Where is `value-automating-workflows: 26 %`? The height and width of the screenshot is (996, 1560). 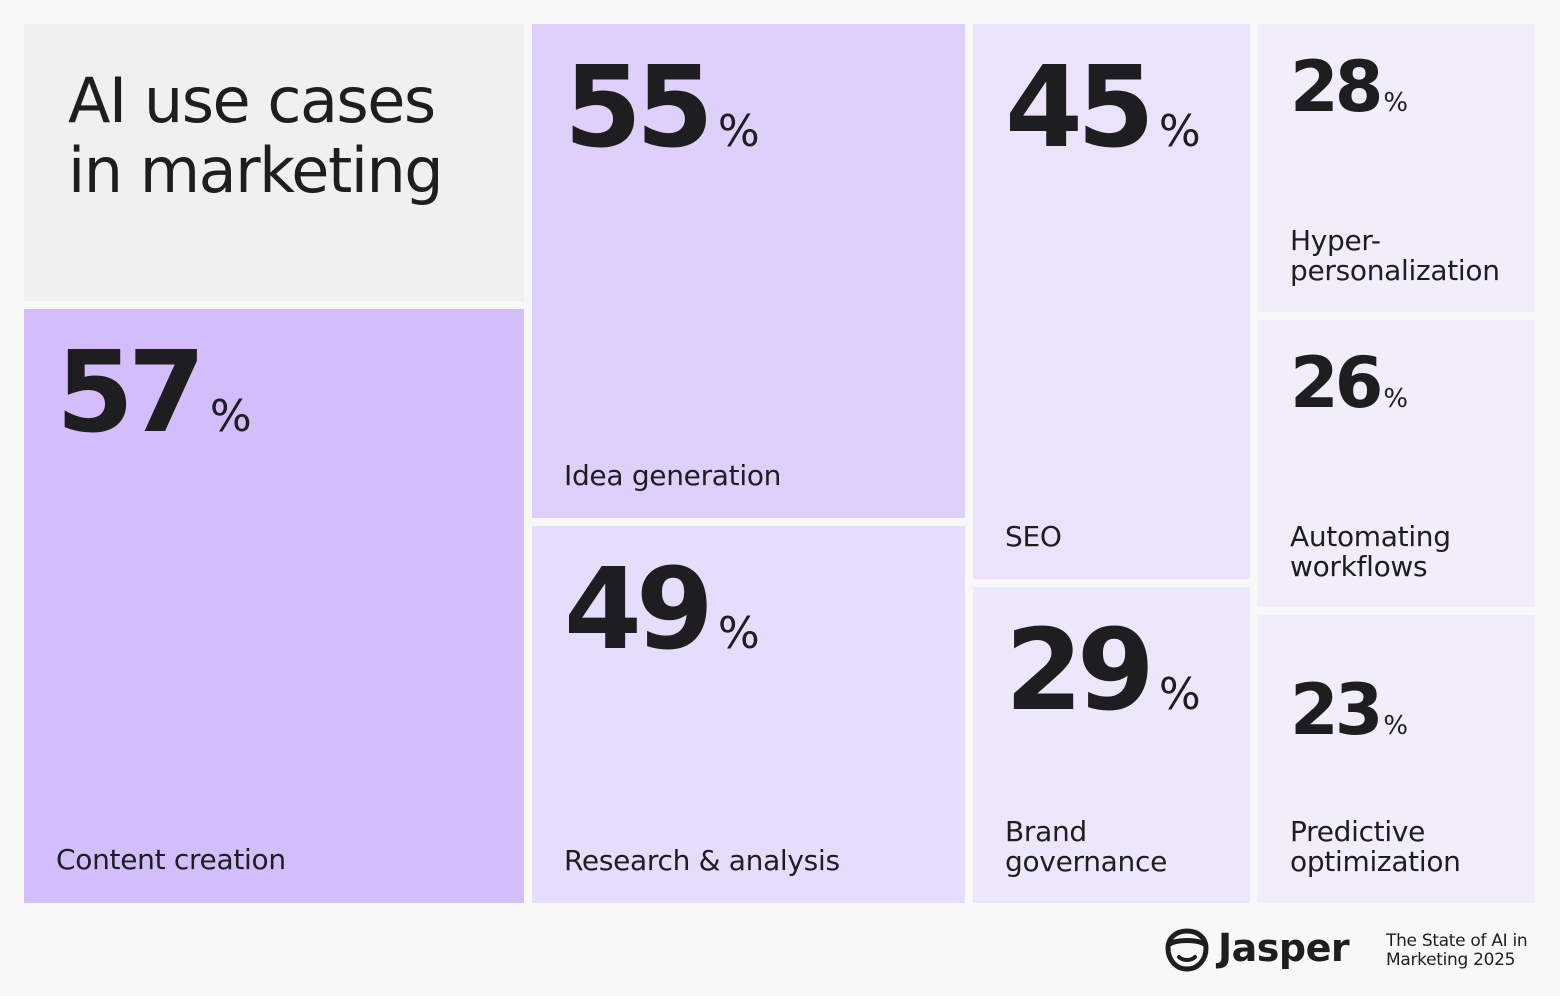
value-automating-workflows: 26 % is located at coordinates (1349, 383).